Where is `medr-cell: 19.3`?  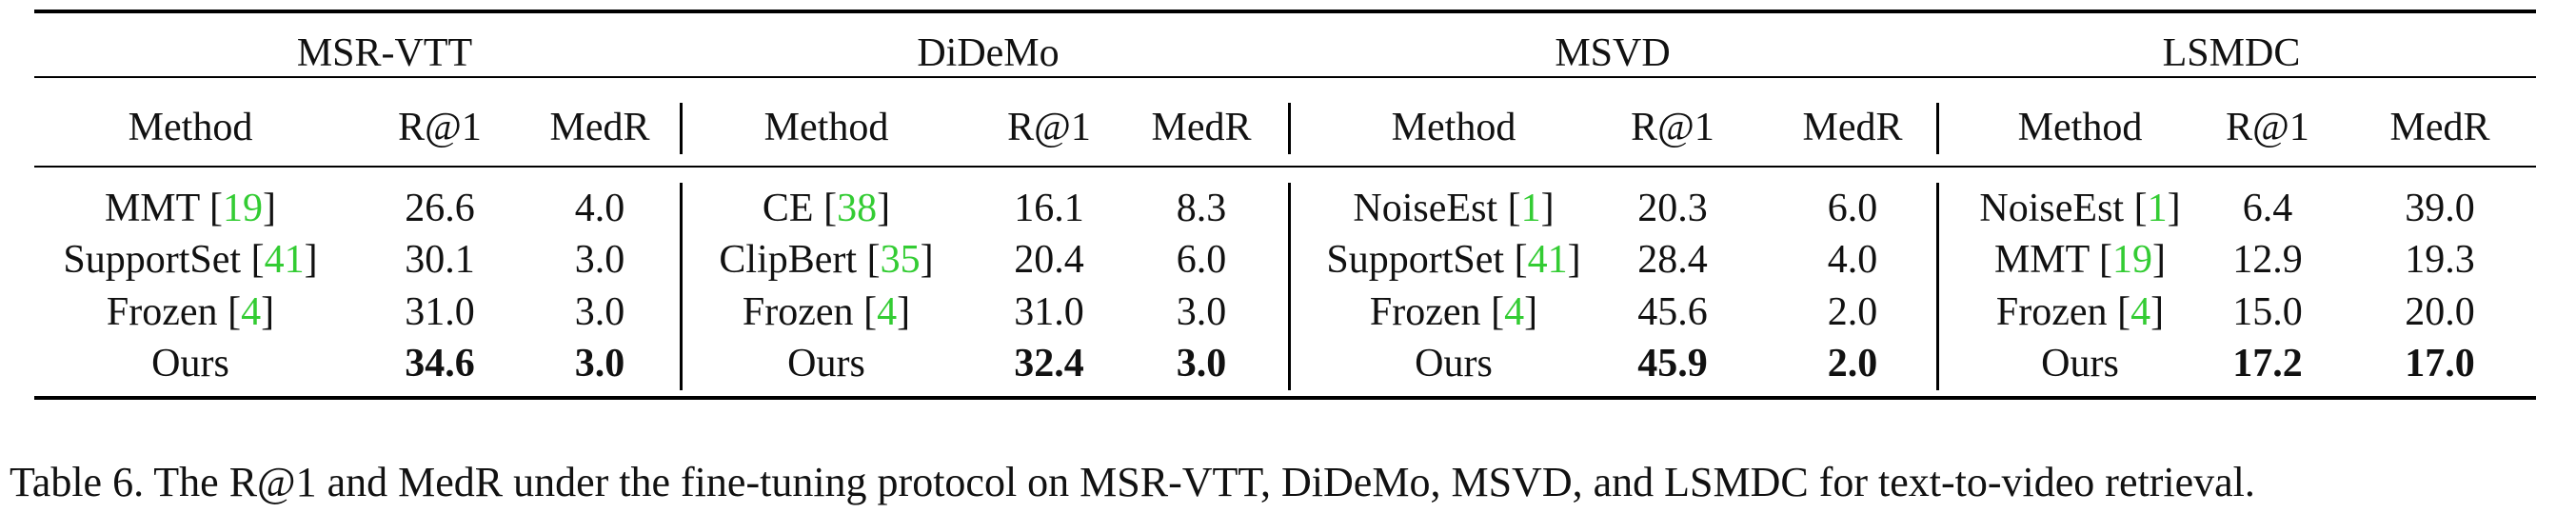
medr-cell: 19.3 is located at coordinates (2440, 260).